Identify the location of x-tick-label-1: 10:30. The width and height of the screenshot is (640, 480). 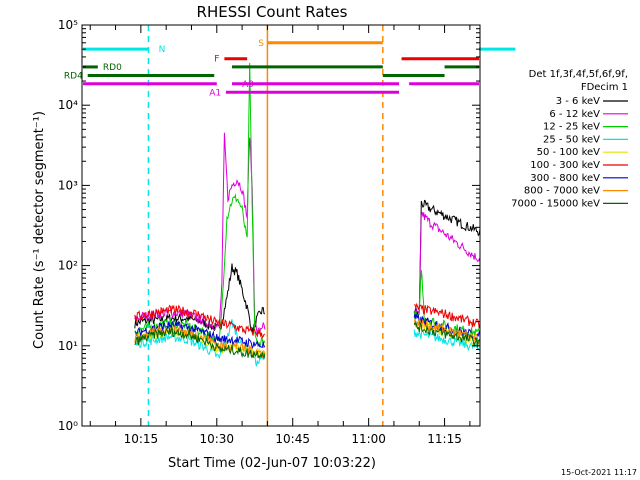
(216, 439).